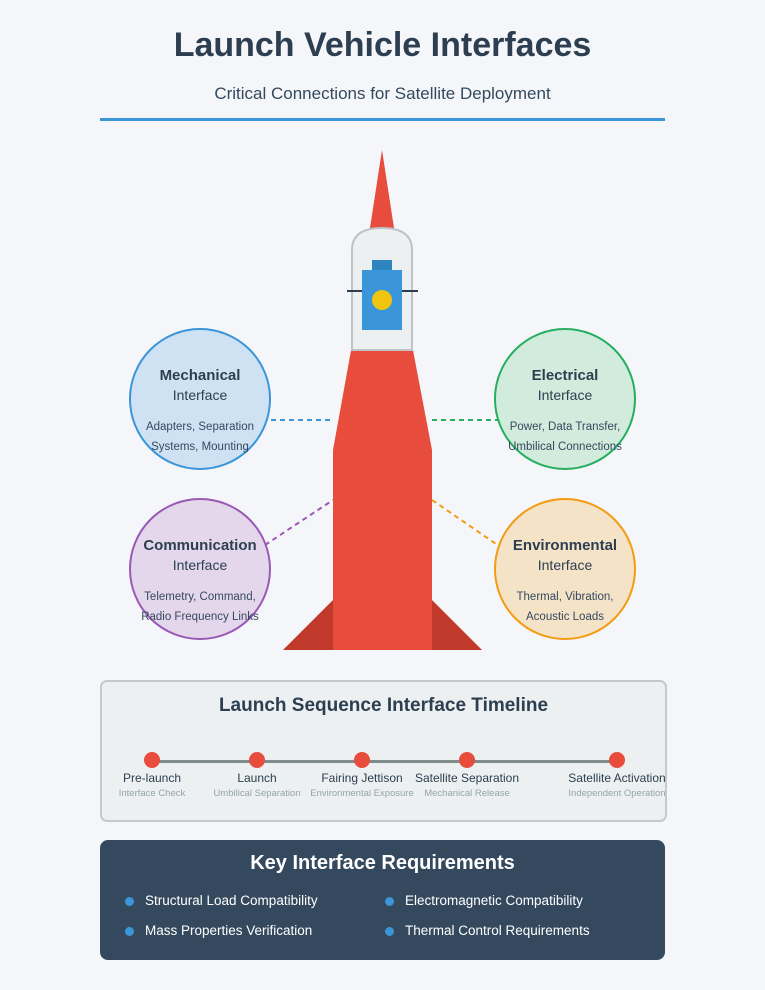 The width and height of the screenshot is (765, 990). Describe the element at coordinates (467, 778) in the screenshot. I see `timeline-step-label: Satellite Separation` at that location.